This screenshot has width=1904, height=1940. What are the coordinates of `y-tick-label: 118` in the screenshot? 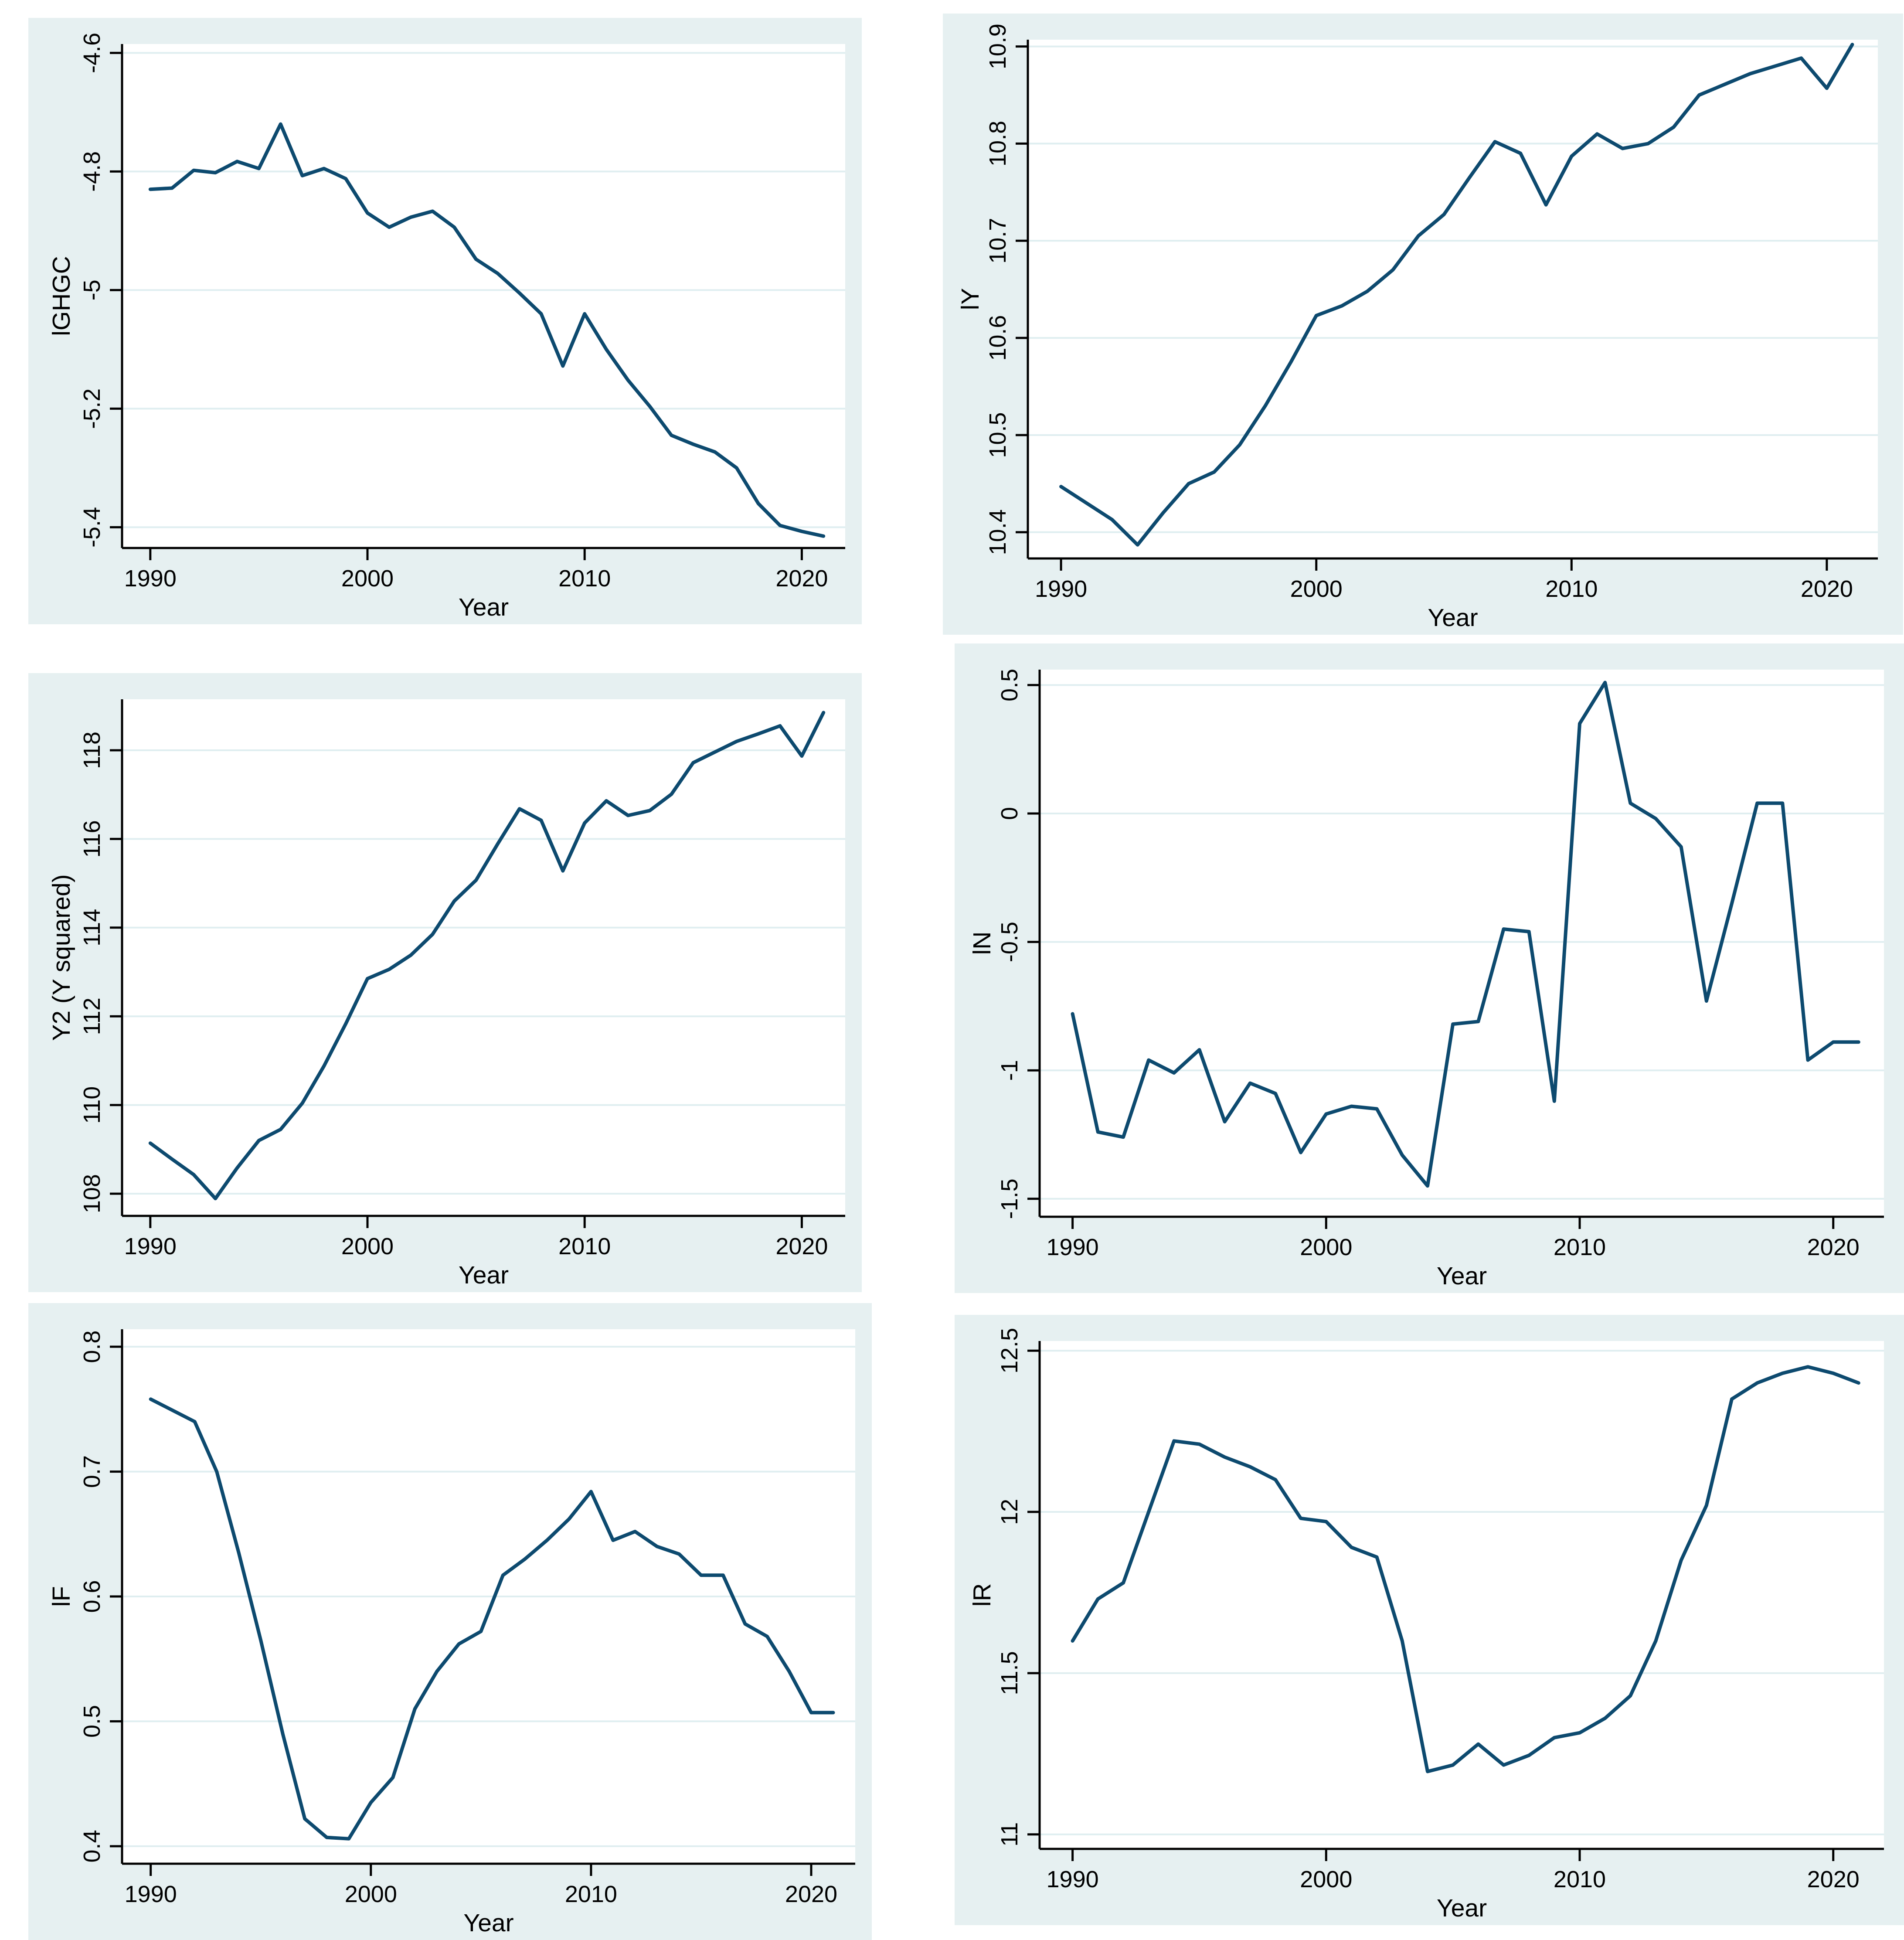 It's located at (92, 750).